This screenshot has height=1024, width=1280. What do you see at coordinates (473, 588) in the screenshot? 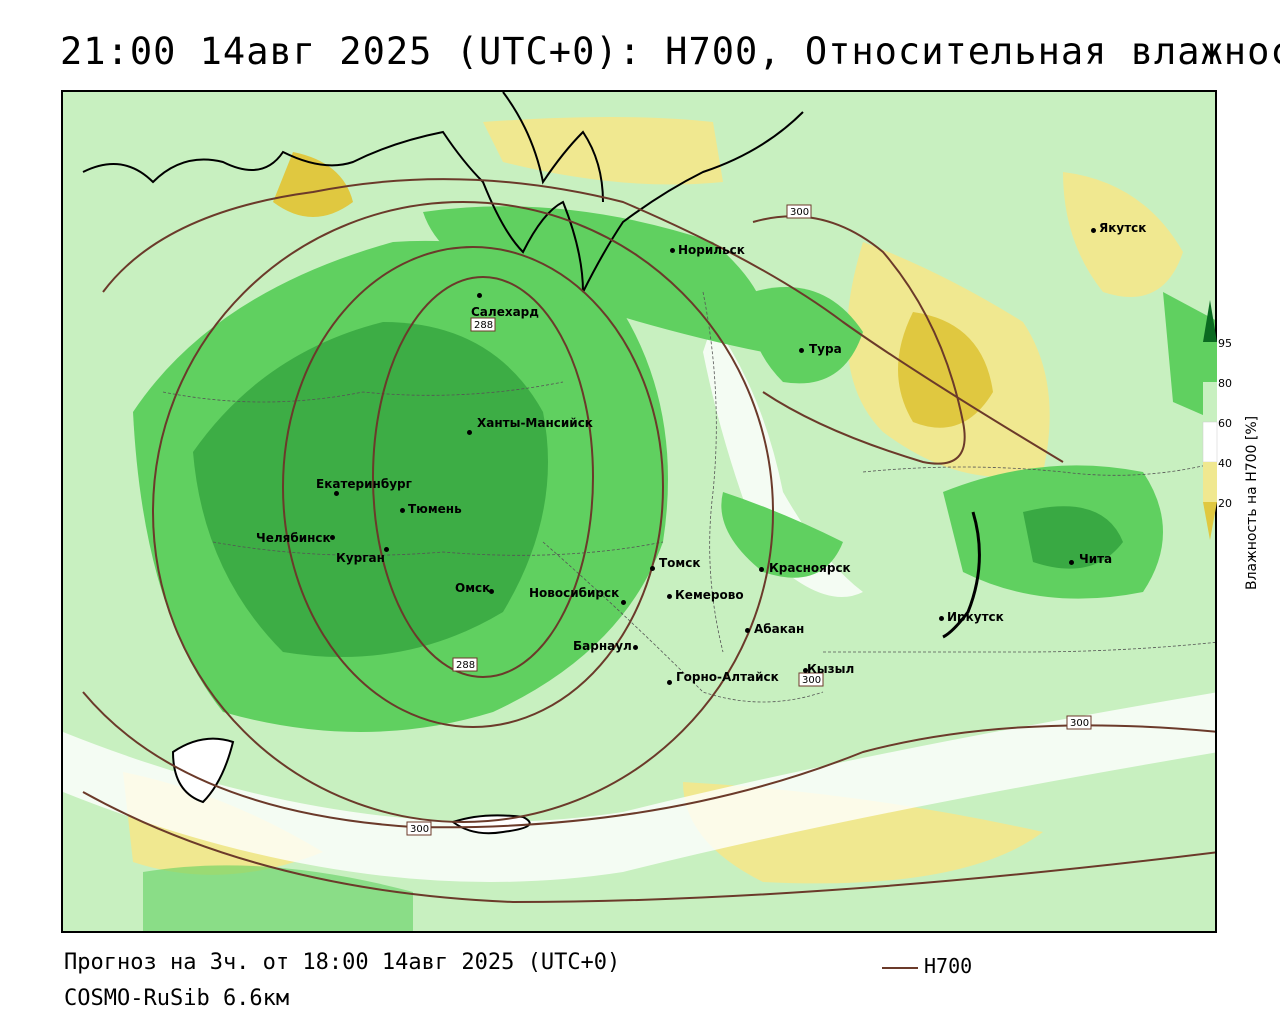
I see `city-label: Омск` at bounding box center [473, 588].